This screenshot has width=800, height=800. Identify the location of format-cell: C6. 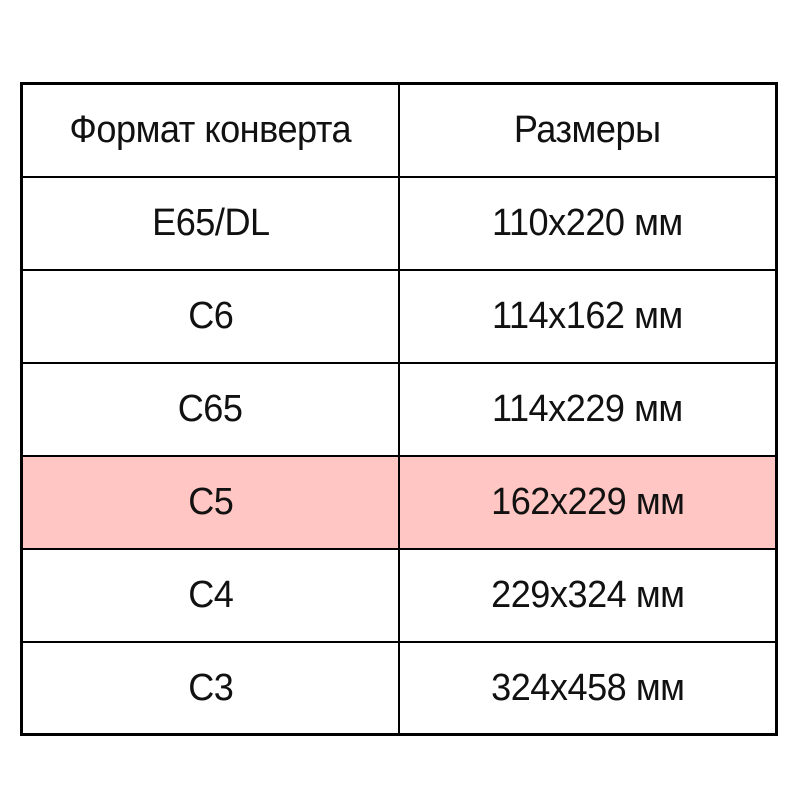
(210, 316).